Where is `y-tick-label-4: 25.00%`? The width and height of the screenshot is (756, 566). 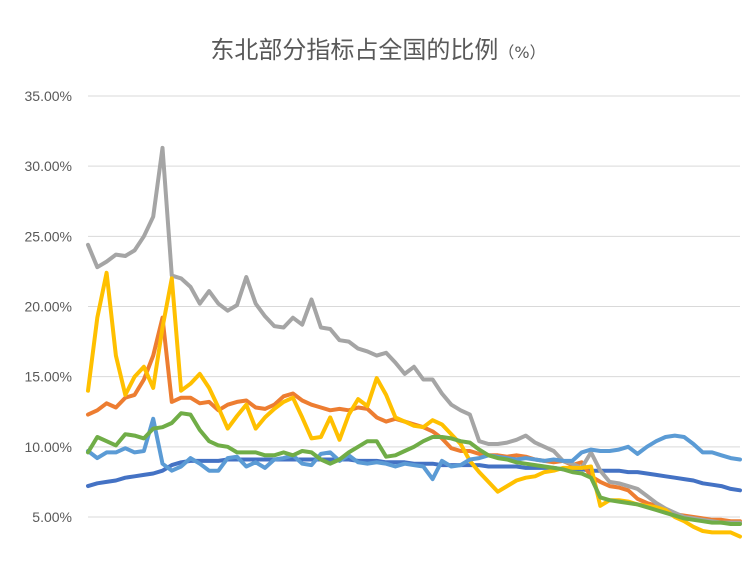
y-tick-label-4: 25.00% is located at coordinates (48, 236).